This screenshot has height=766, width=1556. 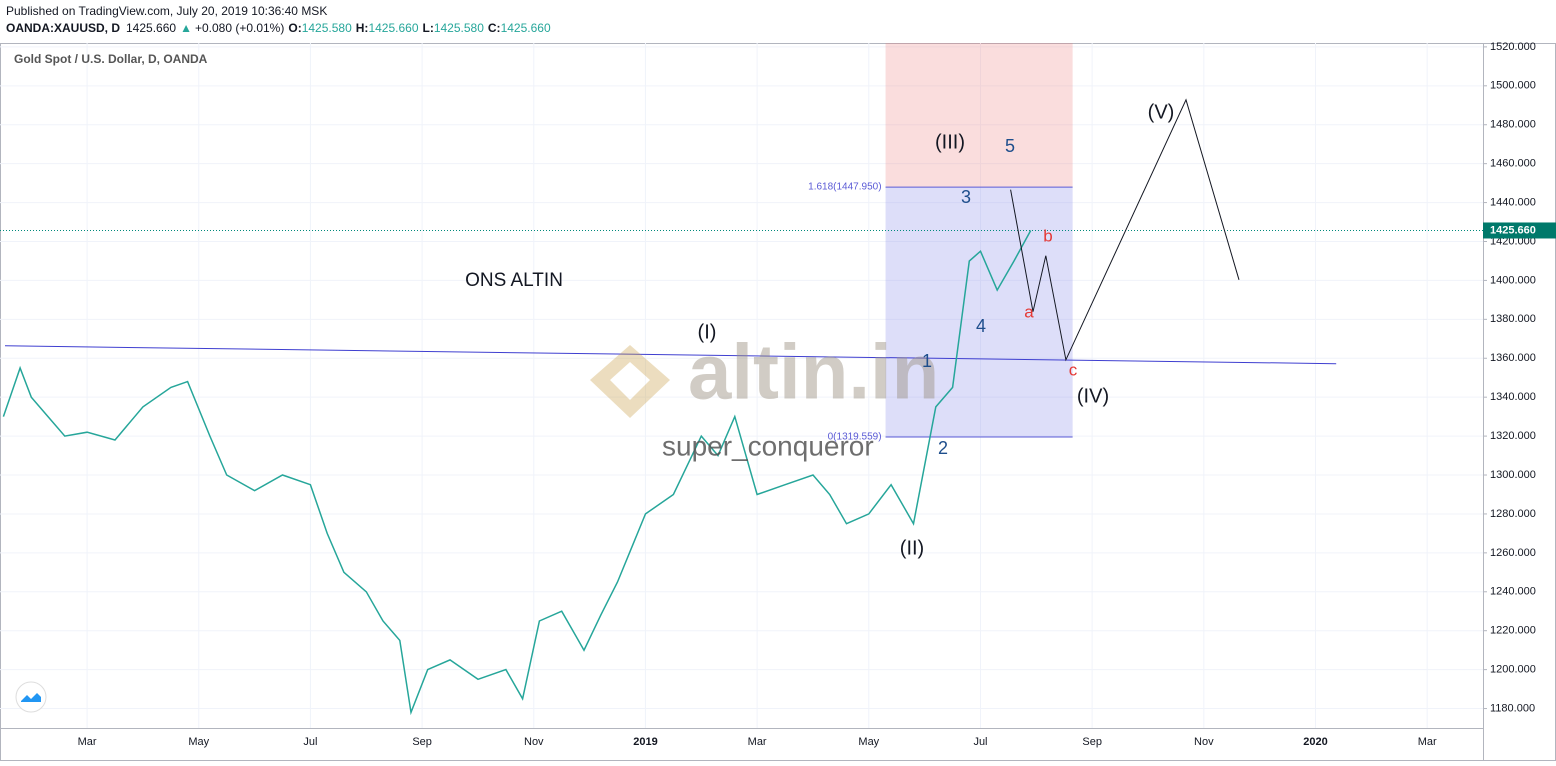 What do you see at coordinates (294, 28) in the screenshot?
I see `o-label: O:` at bounding box center [294, 28].